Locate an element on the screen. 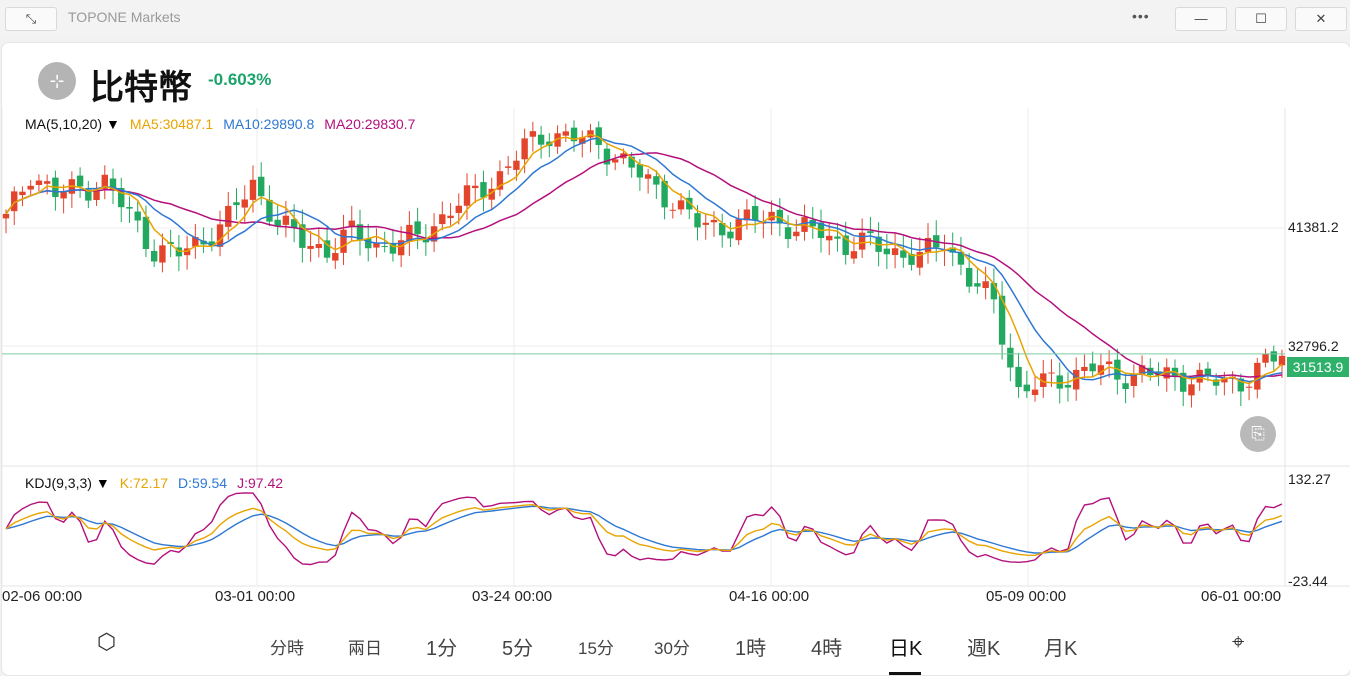 This screenshot has height=676, width=1350. close-button: ✕ is located at coordinates (1321, 19).